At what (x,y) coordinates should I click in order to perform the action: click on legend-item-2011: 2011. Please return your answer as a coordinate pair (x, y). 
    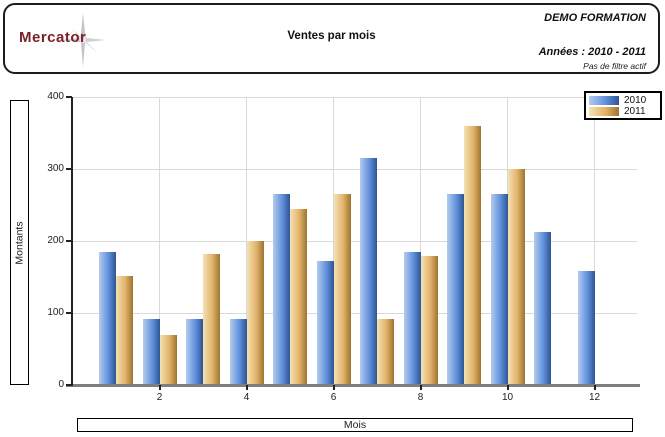
    Looking at the image, I should click on (623, 111).